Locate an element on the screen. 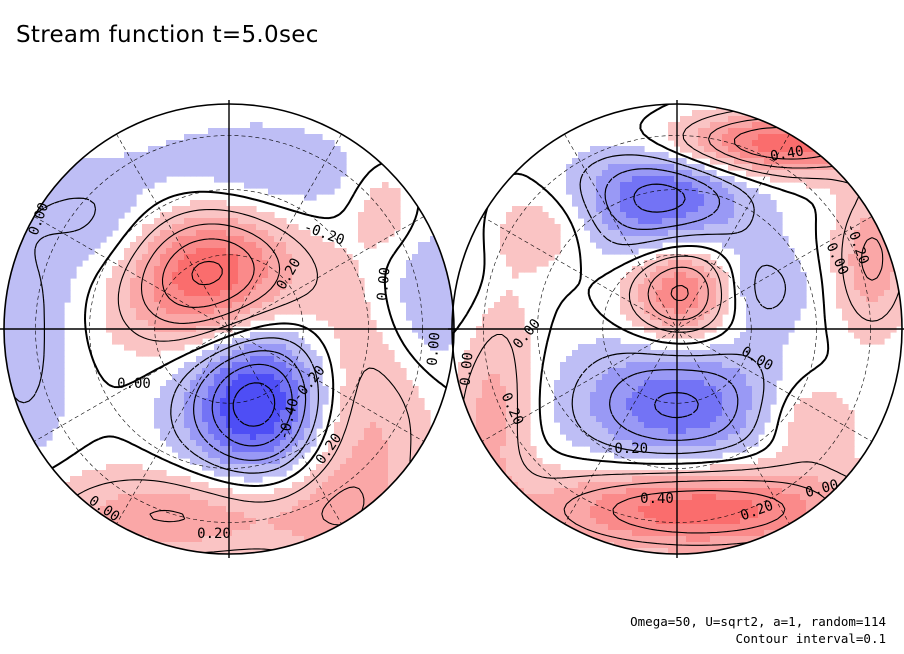 The width and height of the screenshot is (904, 654). contour-level--0.3 is located at coordinates (666, 301).